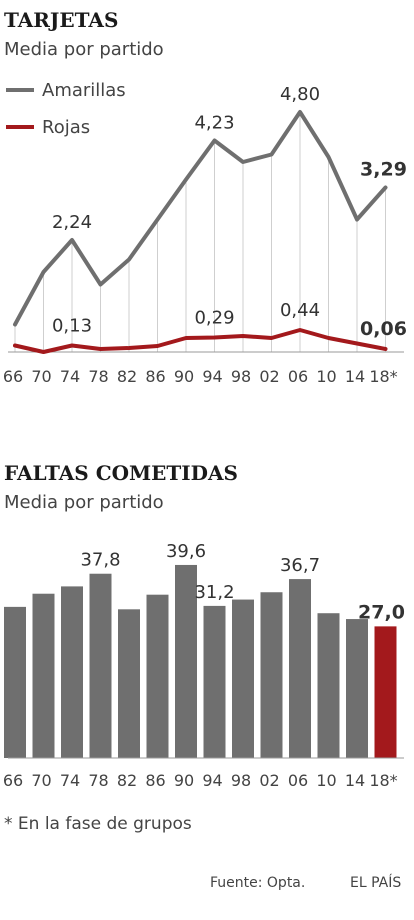 The image size is (414, 920). What do you see at coordinates (200, 341) in the screenshot?
I see `series-line-rojas` at bounding box center [200, 341].